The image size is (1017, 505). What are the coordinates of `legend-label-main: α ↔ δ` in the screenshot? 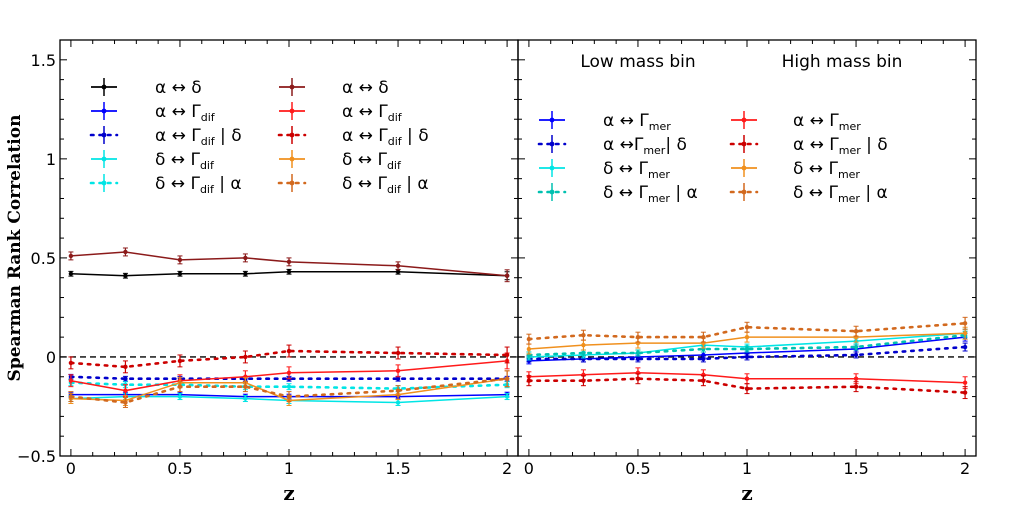 It's located at (365, 88).